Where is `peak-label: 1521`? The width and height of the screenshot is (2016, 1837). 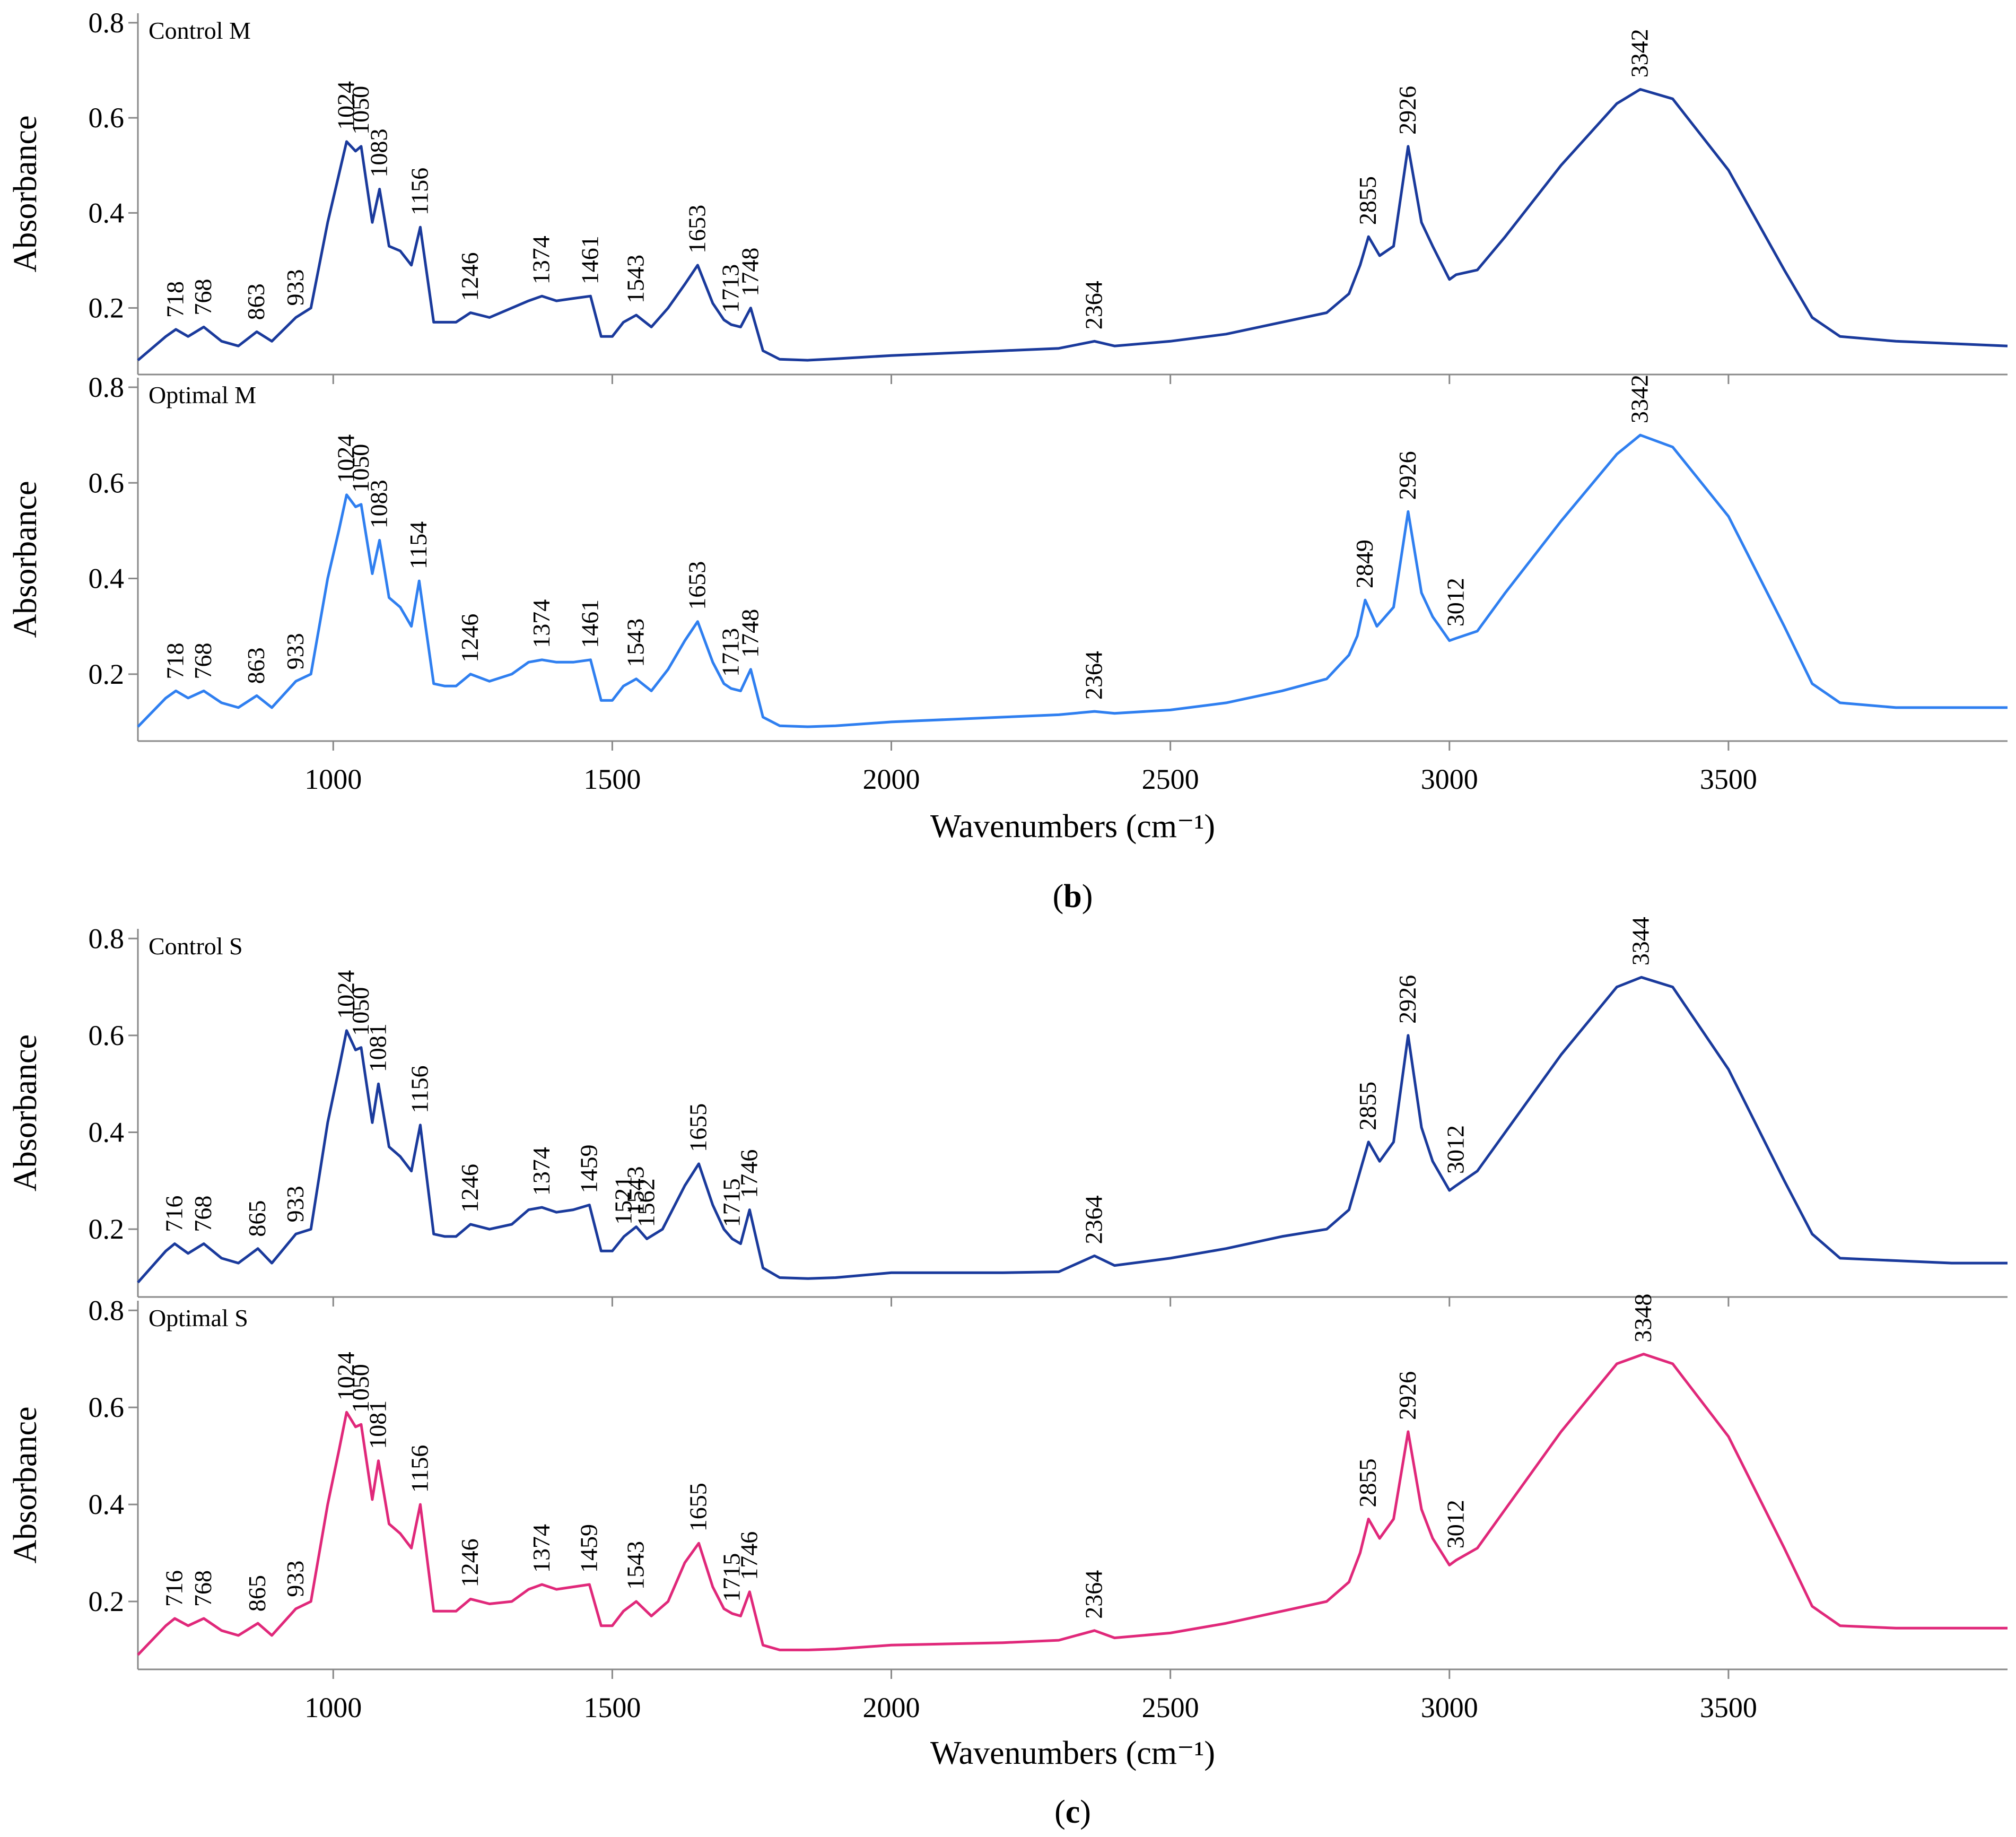 peak-label: 1521 is located at coordinates (622, 1200).